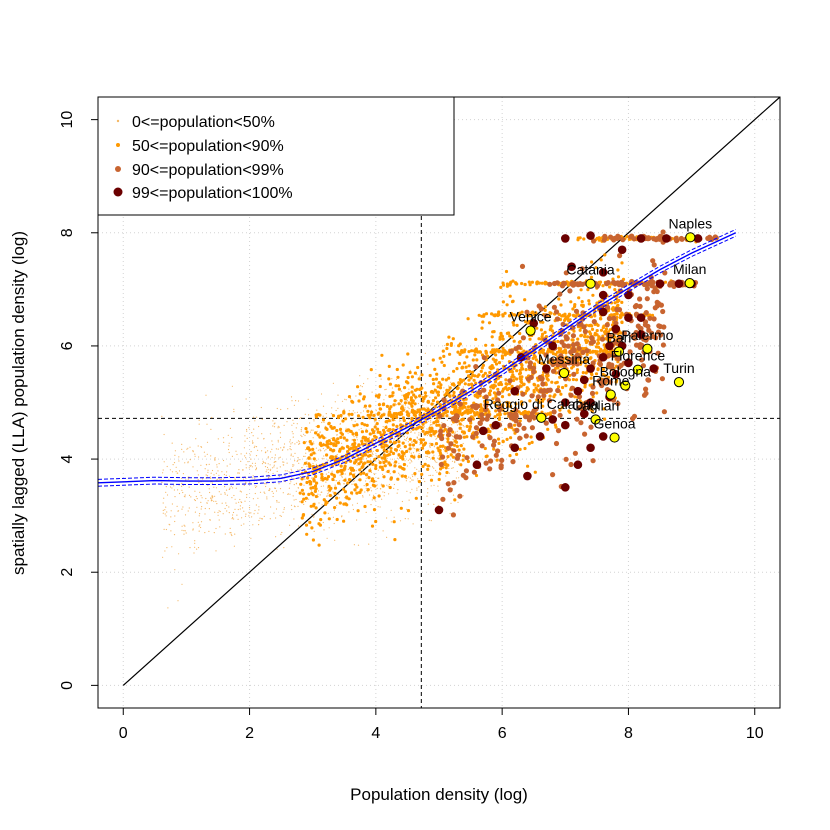  What do you see at coordinates (564, 359) in the screenshot?
I see `city-label-messina: Messina` at bounding box center [564, 359].